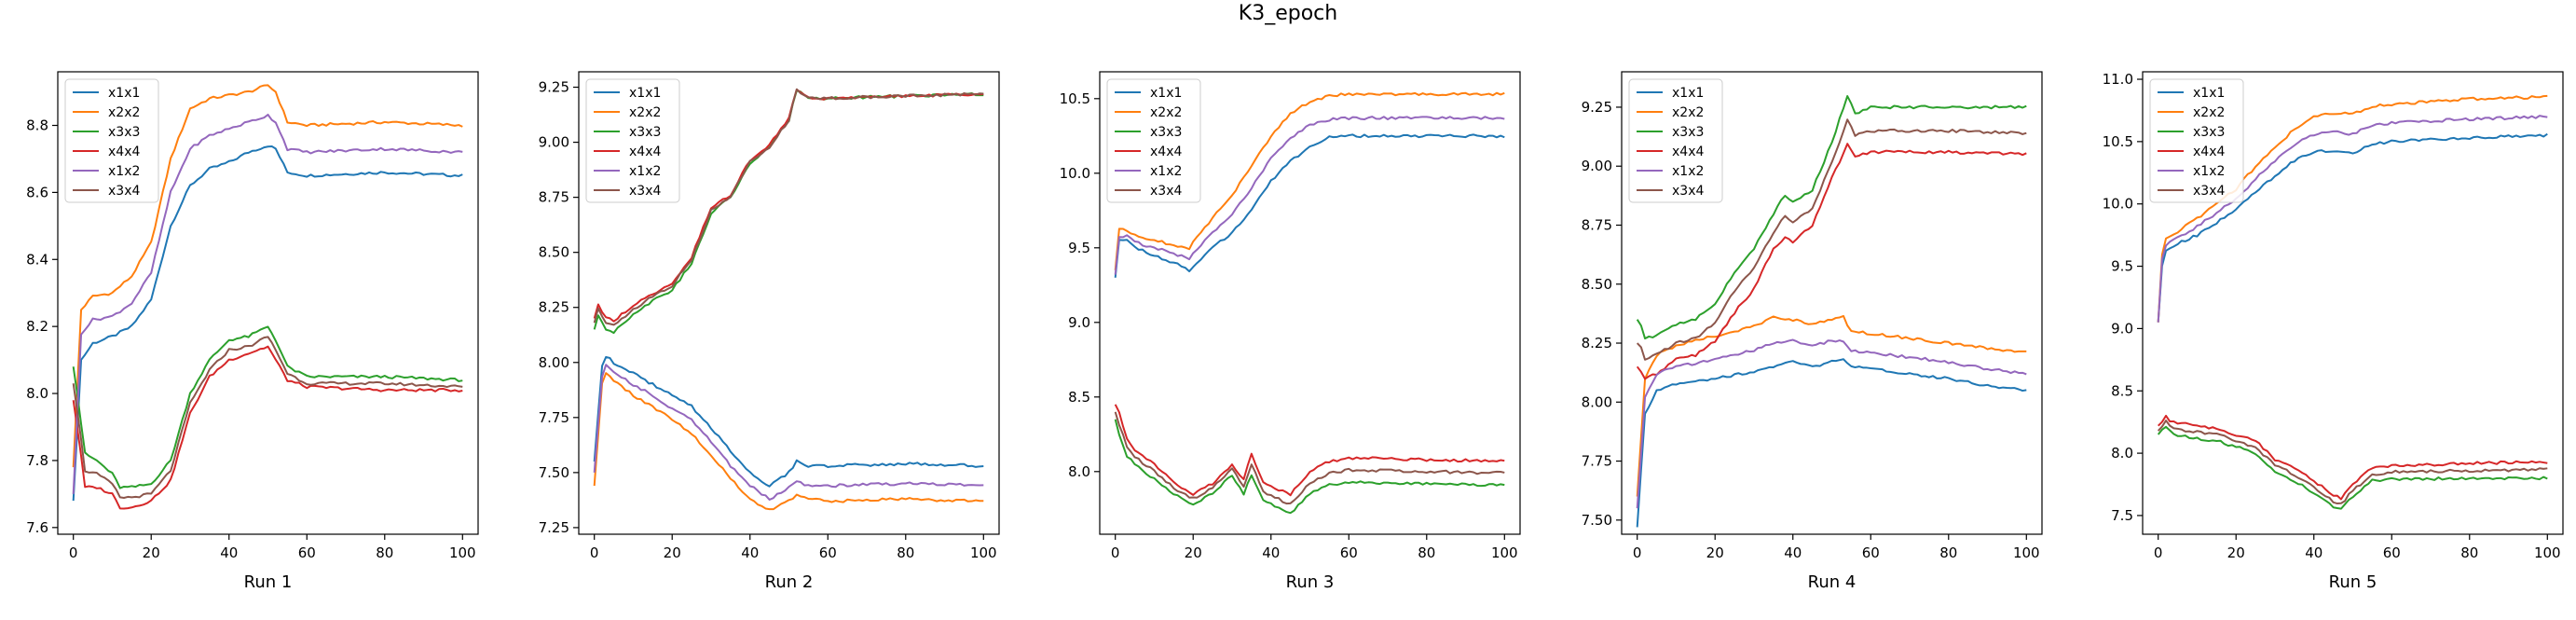 Image resolution: width=2576 pixels, height=620 pixels. What do you see at coordinates (2118, 79) in the screenshot?
I see `y-tick-label: 11.0` at bounding box center [2118, 79].